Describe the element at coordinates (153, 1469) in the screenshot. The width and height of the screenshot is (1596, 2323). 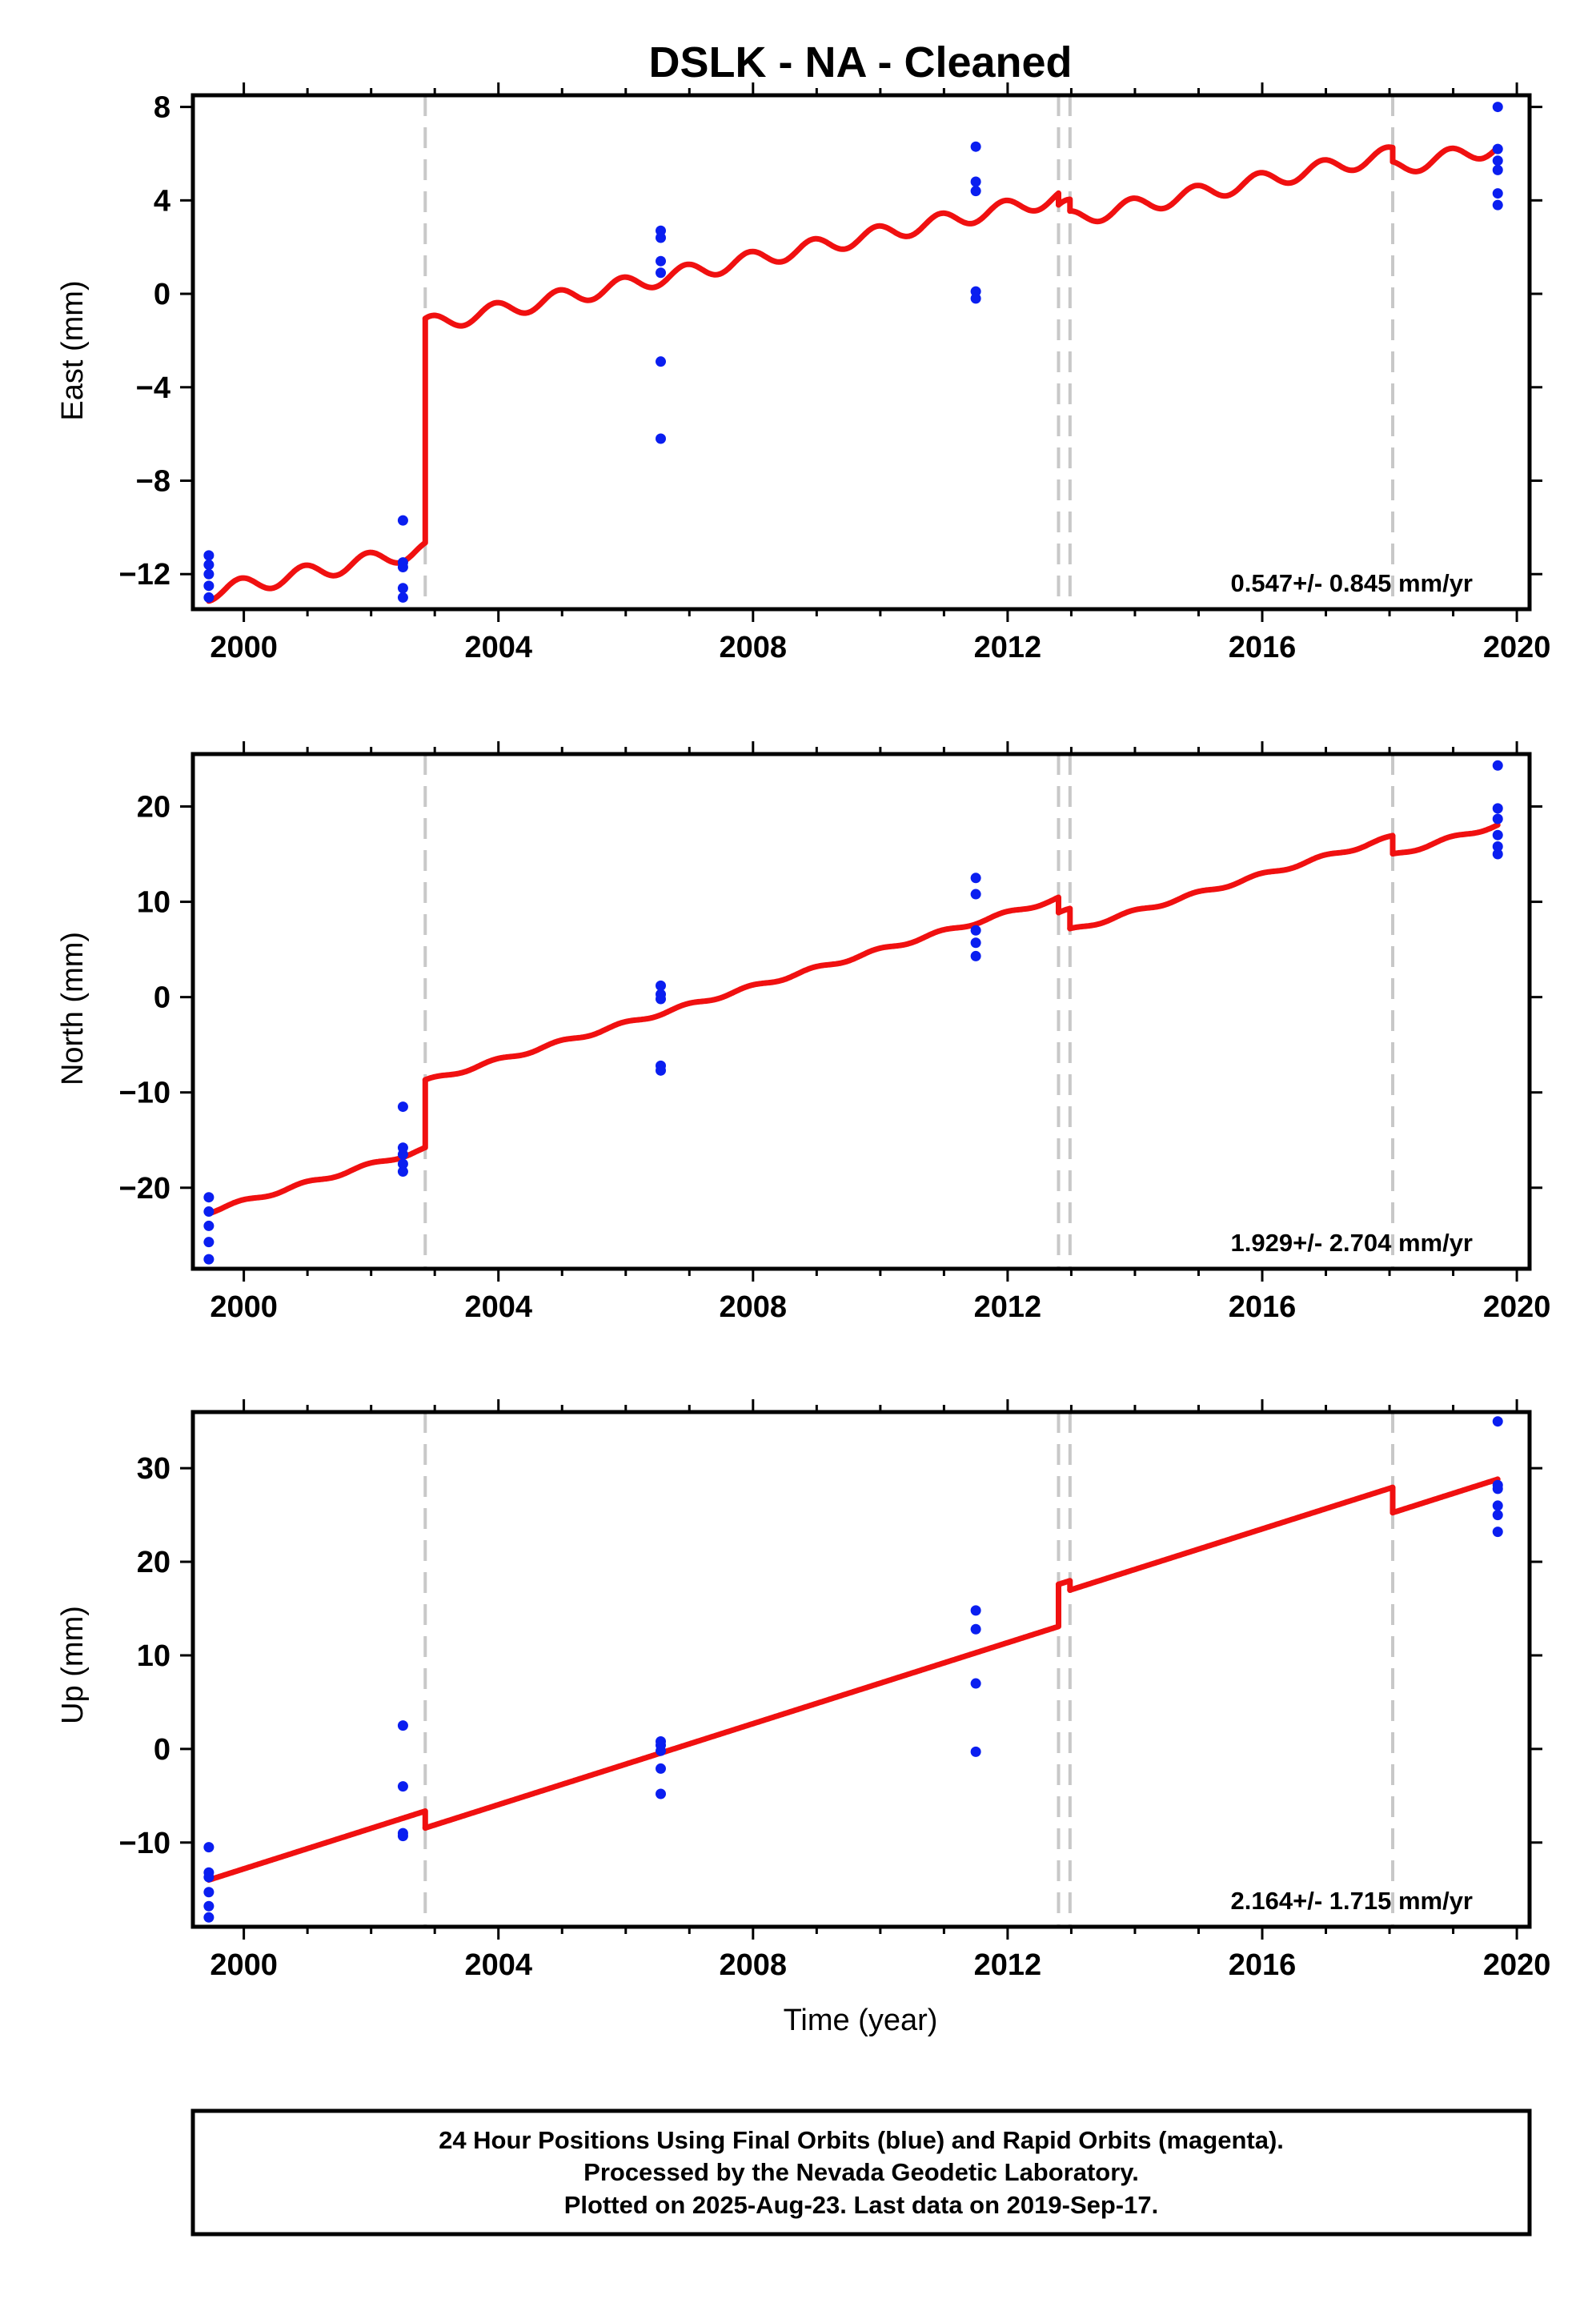
I see `up-y-tick-label-4: 30` at that location.